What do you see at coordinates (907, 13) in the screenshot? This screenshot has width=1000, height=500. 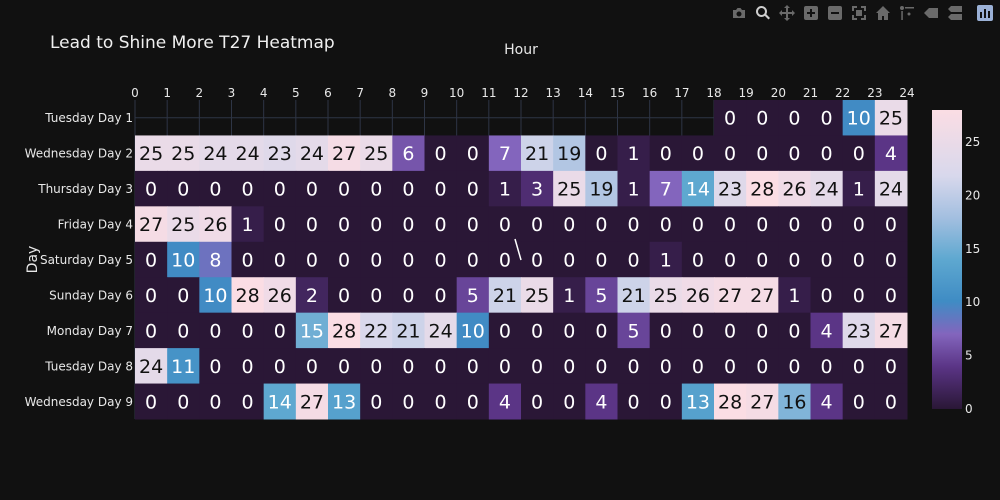 I see `spike-lines-button` at bounding box center [907, 13].